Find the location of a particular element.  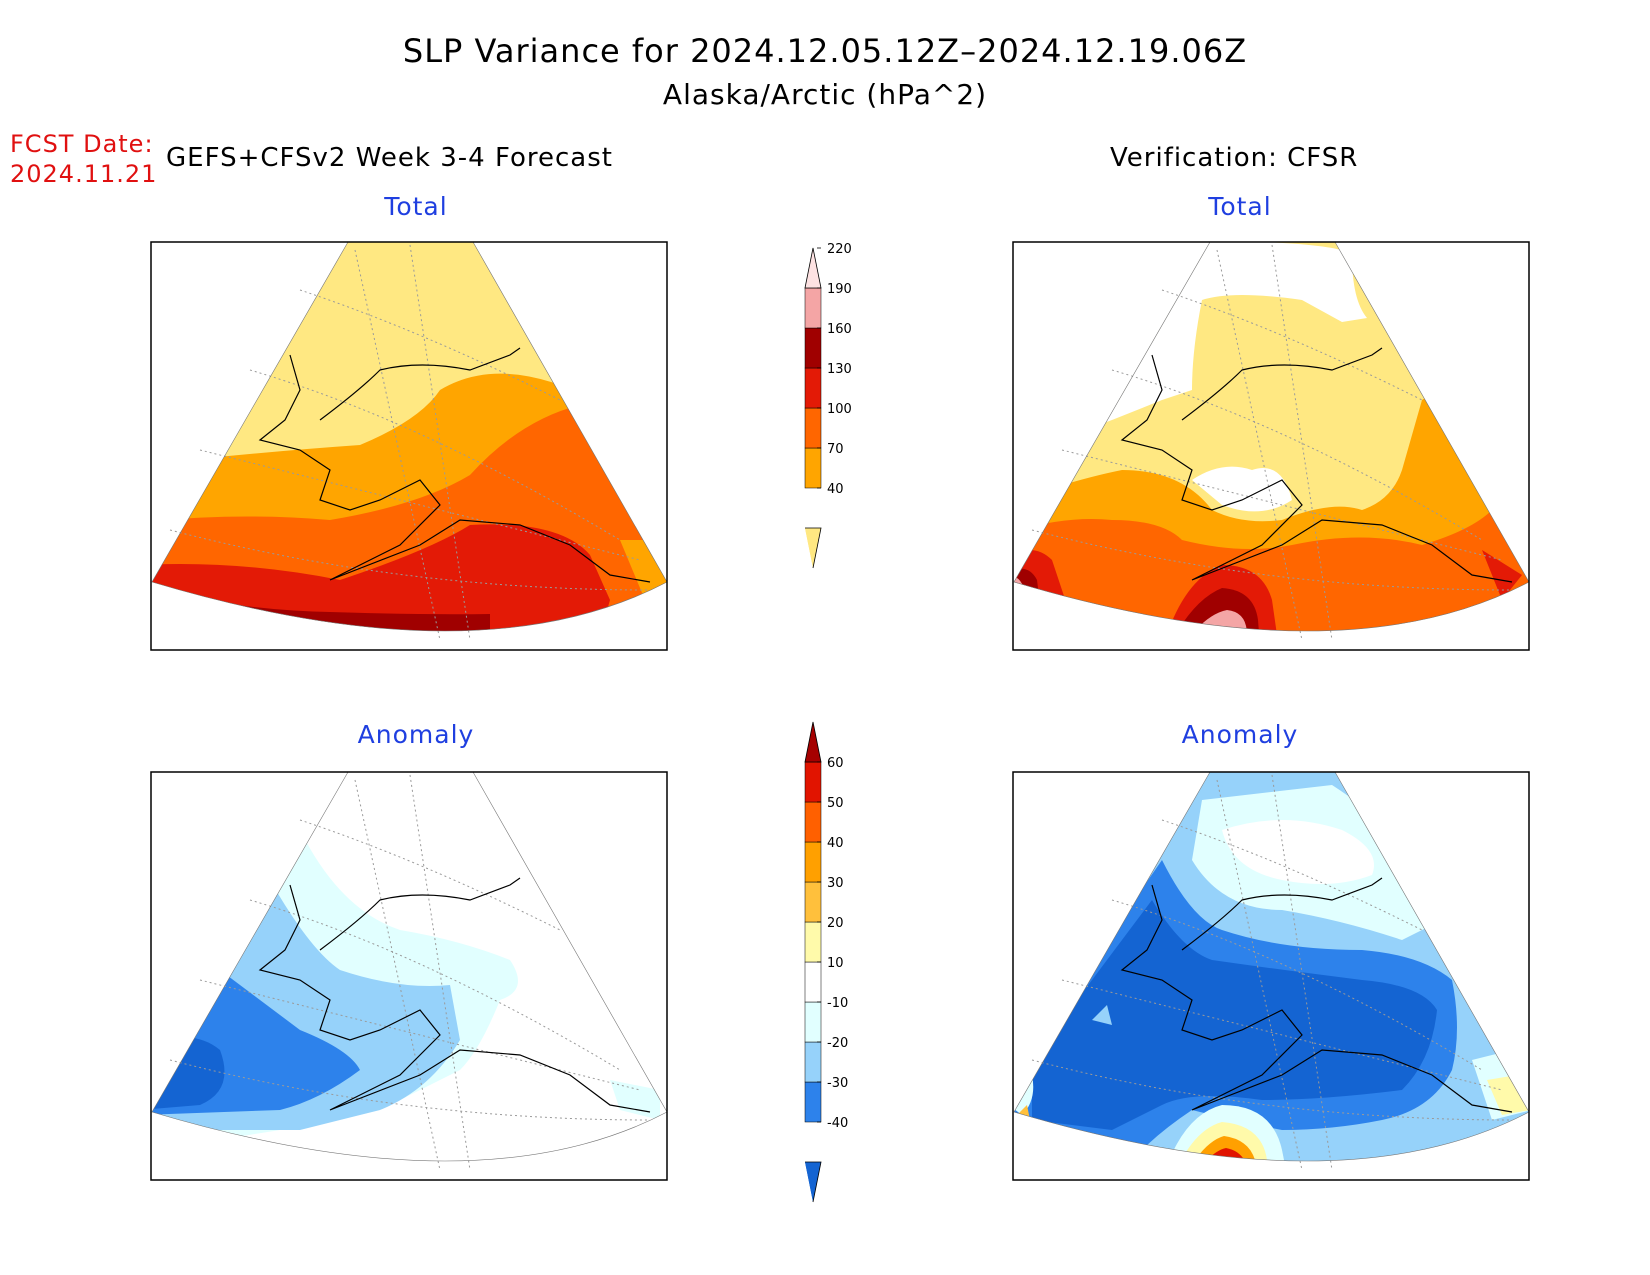

anomaly-colorbar-label: -10 is located at coordinates (837, 1003).